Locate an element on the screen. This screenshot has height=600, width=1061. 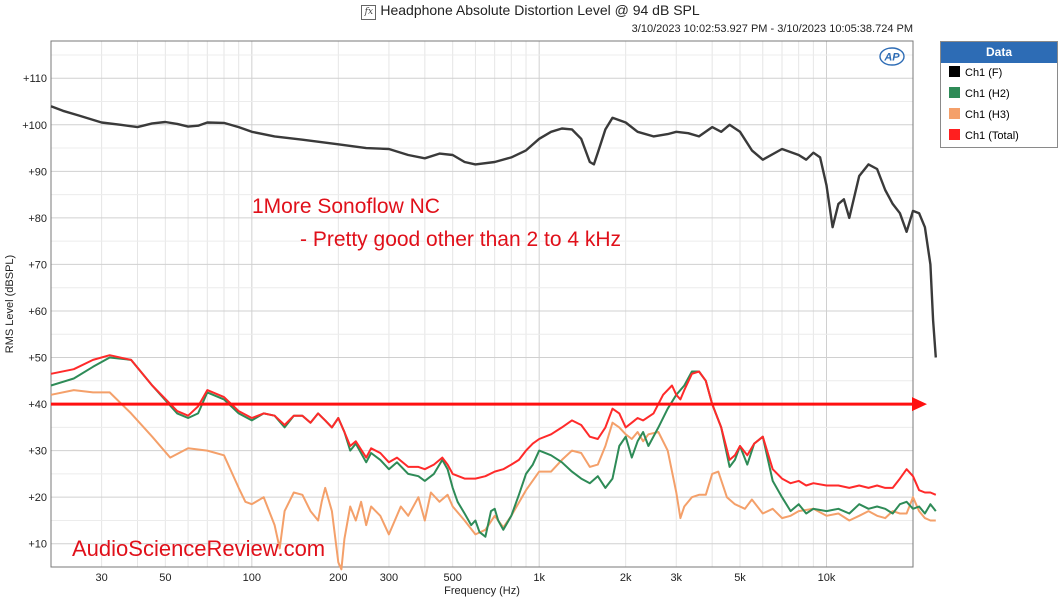
legend-item-h2: Ch1 (H2) is located at coordinates (999, 94).